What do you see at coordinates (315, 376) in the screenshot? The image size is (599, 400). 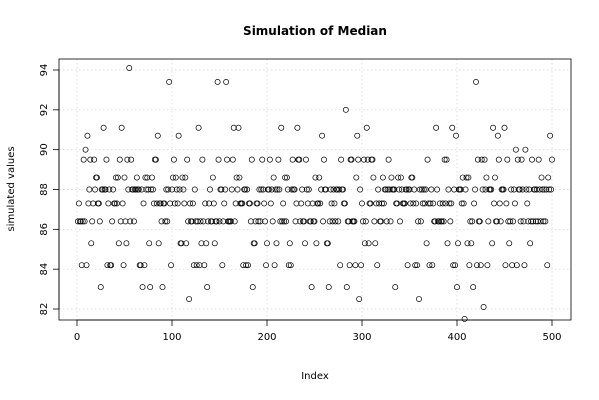 I see `x-axis-label: Index` at bounding box center [315, 376].